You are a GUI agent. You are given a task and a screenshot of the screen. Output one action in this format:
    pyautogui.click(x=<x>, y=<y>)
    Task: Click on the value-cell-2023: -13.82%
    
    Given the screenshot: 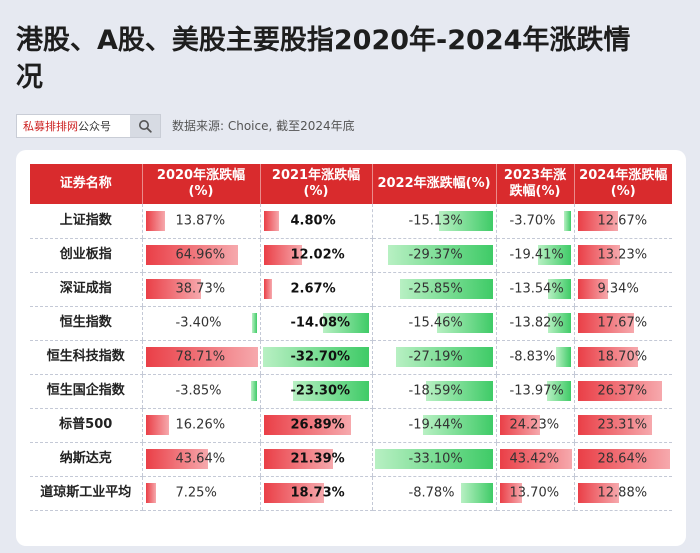 What is the action you would take?
    pyautogui.click(x=534, y=323)
    